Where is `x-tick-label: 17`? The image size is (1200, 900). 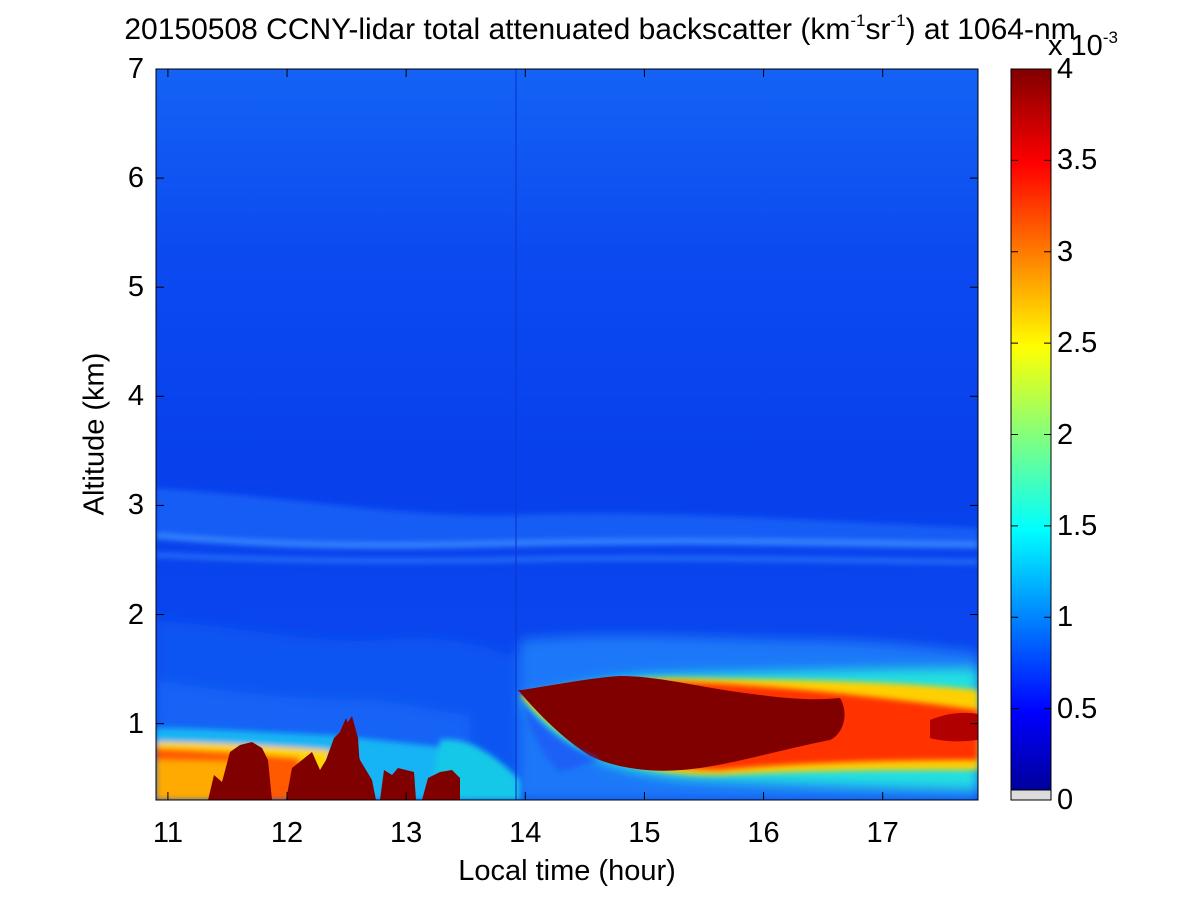 x-tick-label: 17 is located at coordinates (882, 833).